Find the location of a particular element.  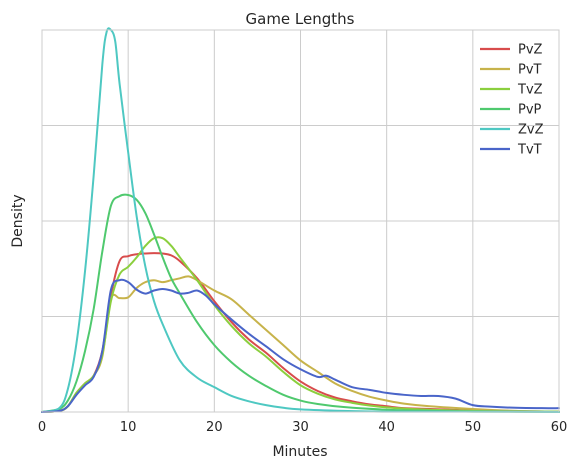

x-tick-label: 60 is located at coordinates (559, 427).